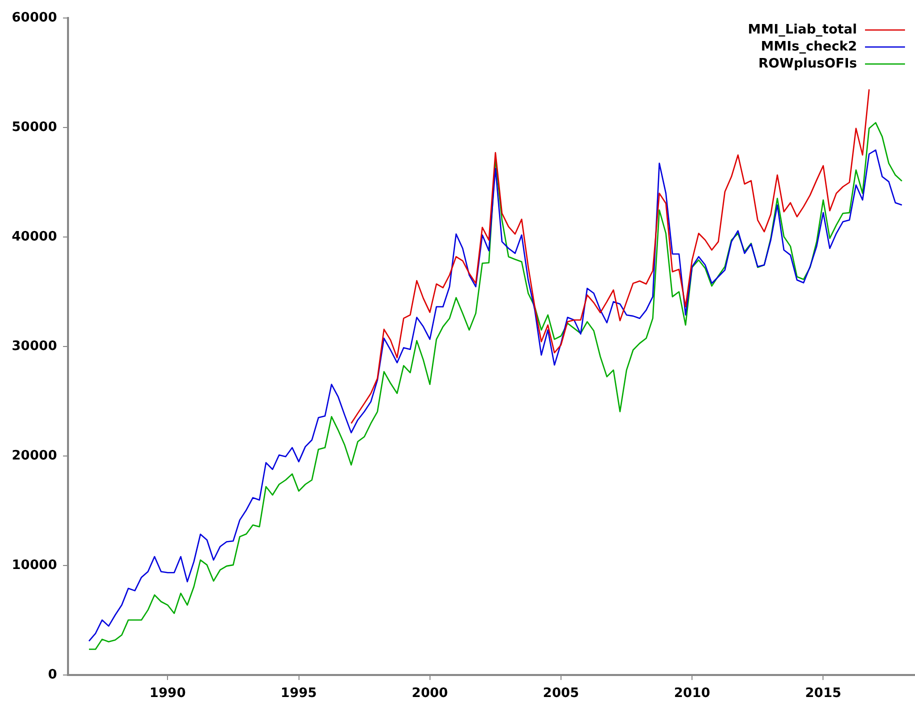  I want to click on y-tick-label: 0, so click(52, 674).